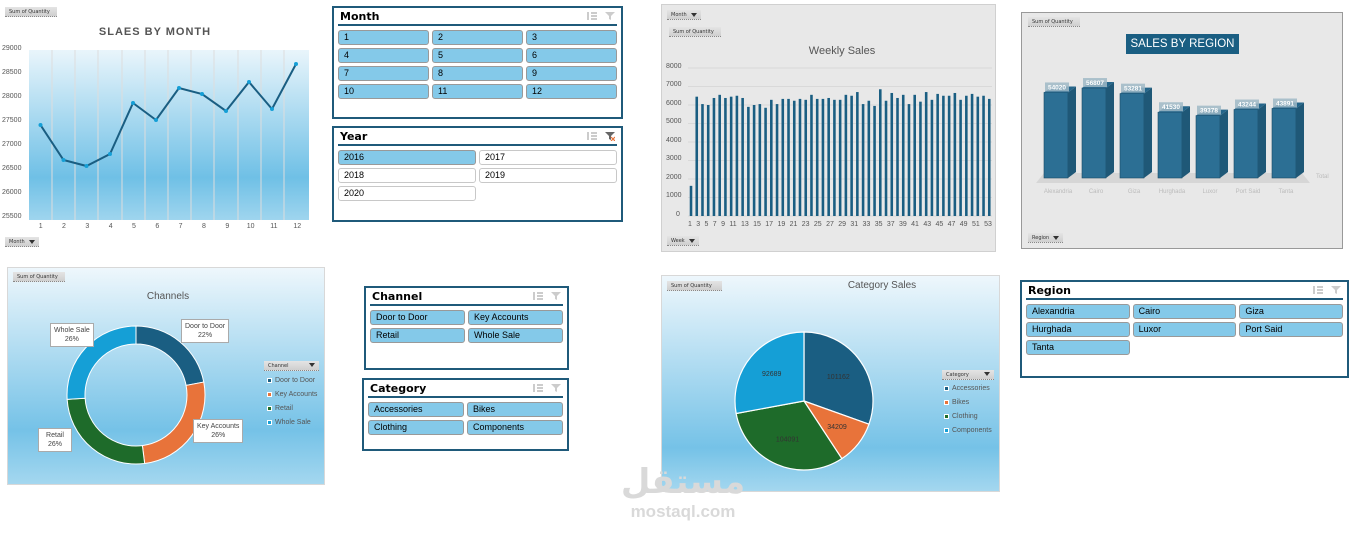 The image size is (1372, 543). Describe the element at coordinates (477, 17) in the screenshot. I see `slicer-header: Month` at that location.